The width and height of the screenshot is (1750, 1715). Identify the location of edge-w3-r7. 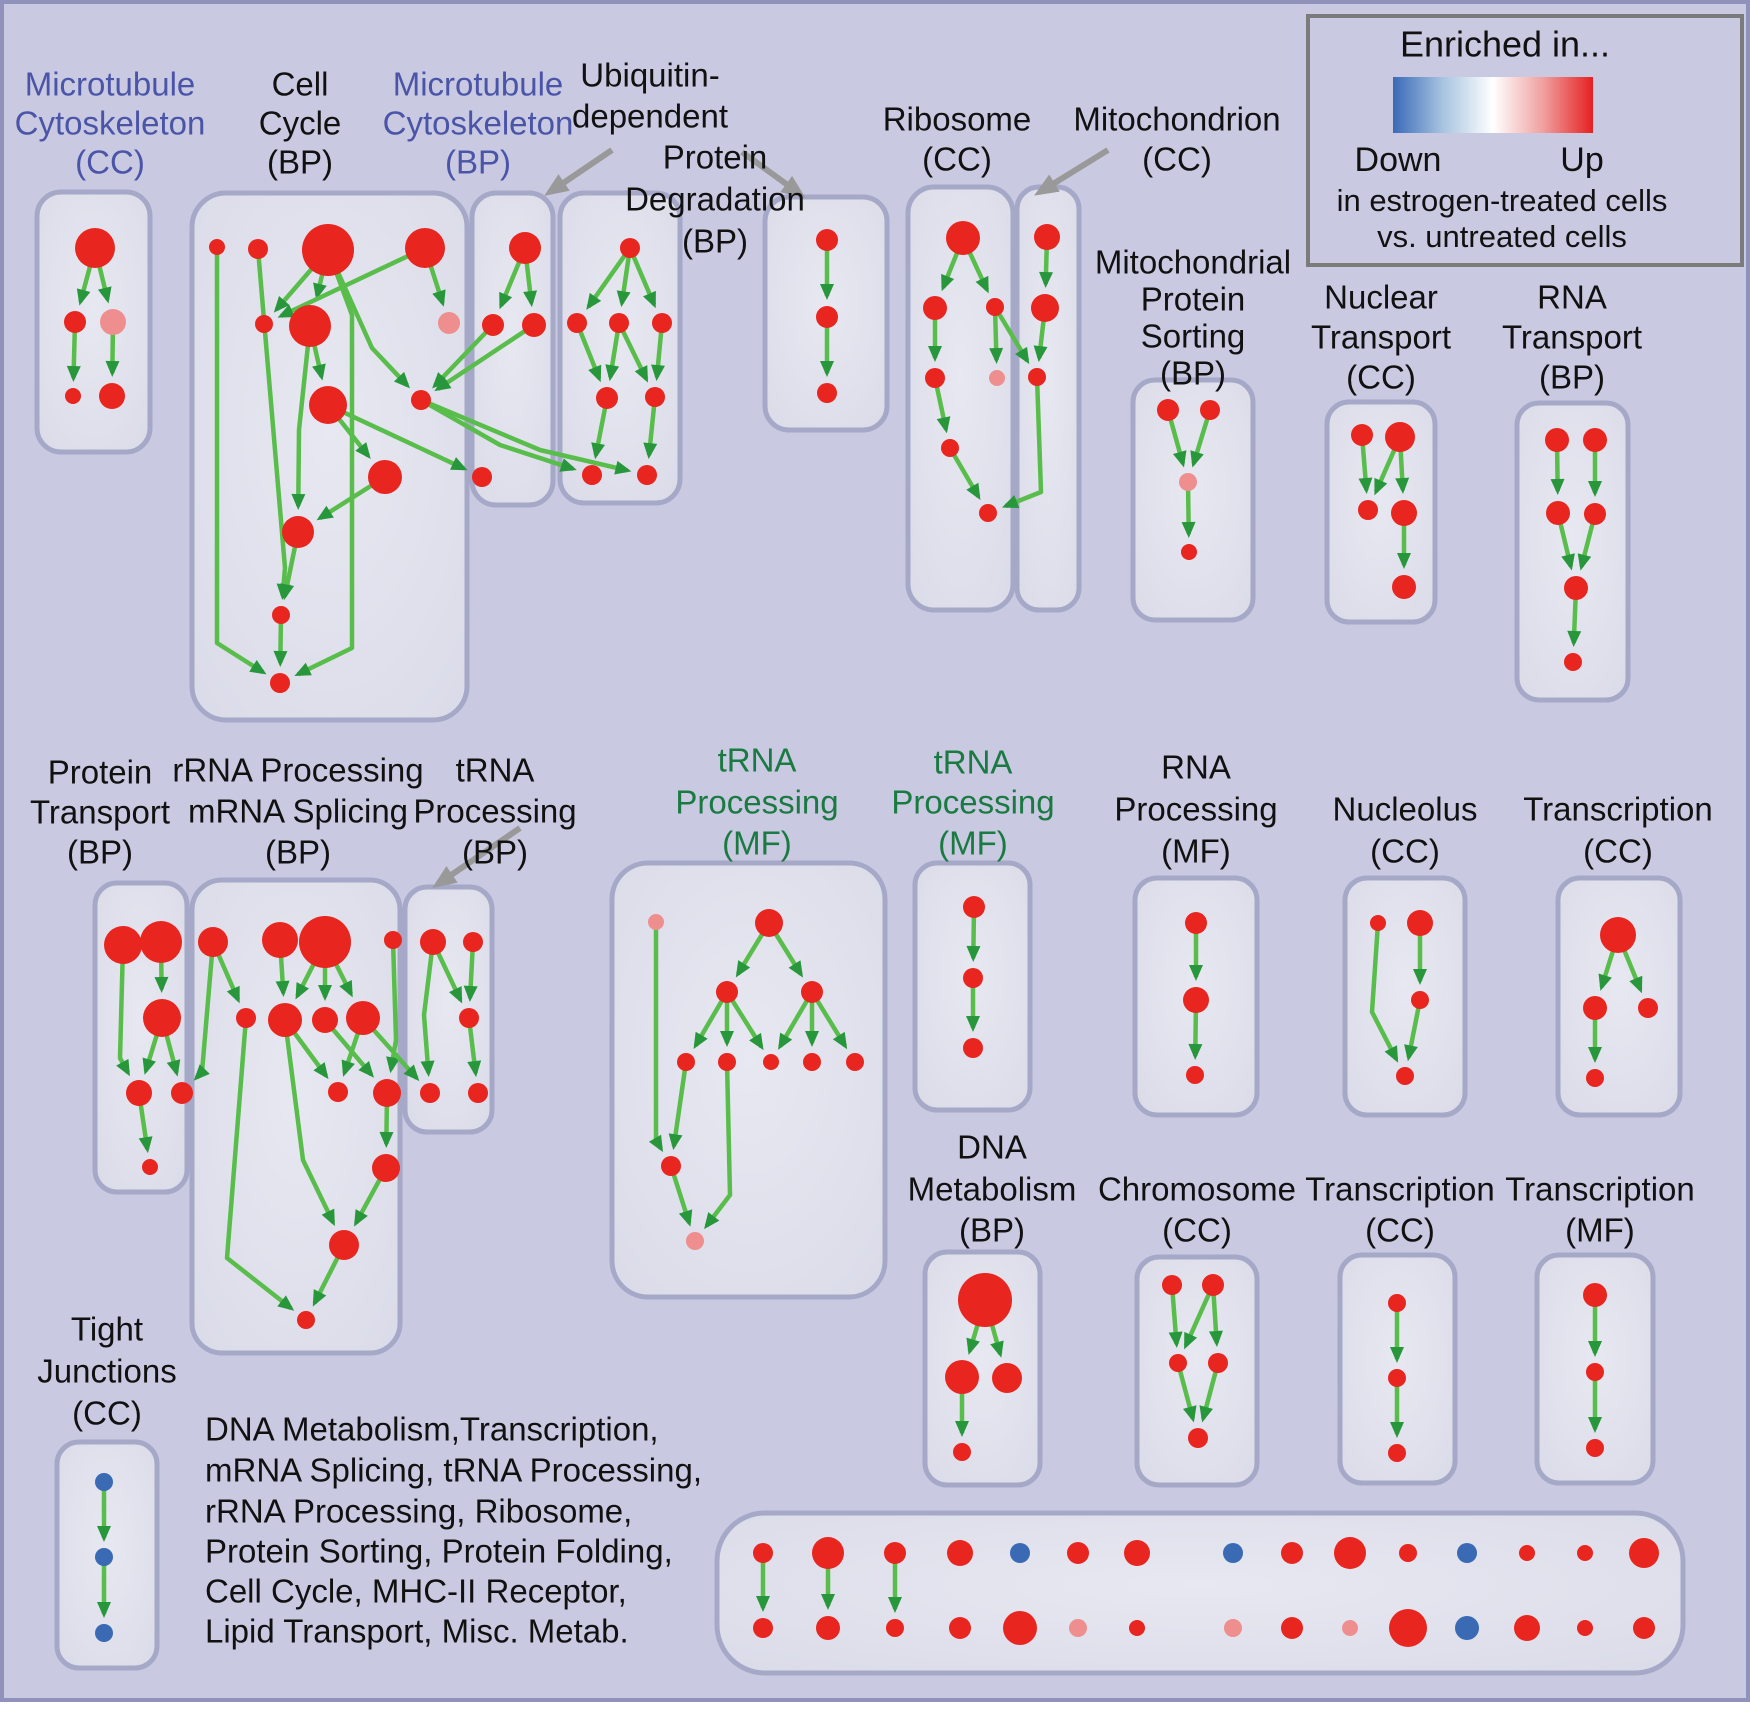
(1022, 442).